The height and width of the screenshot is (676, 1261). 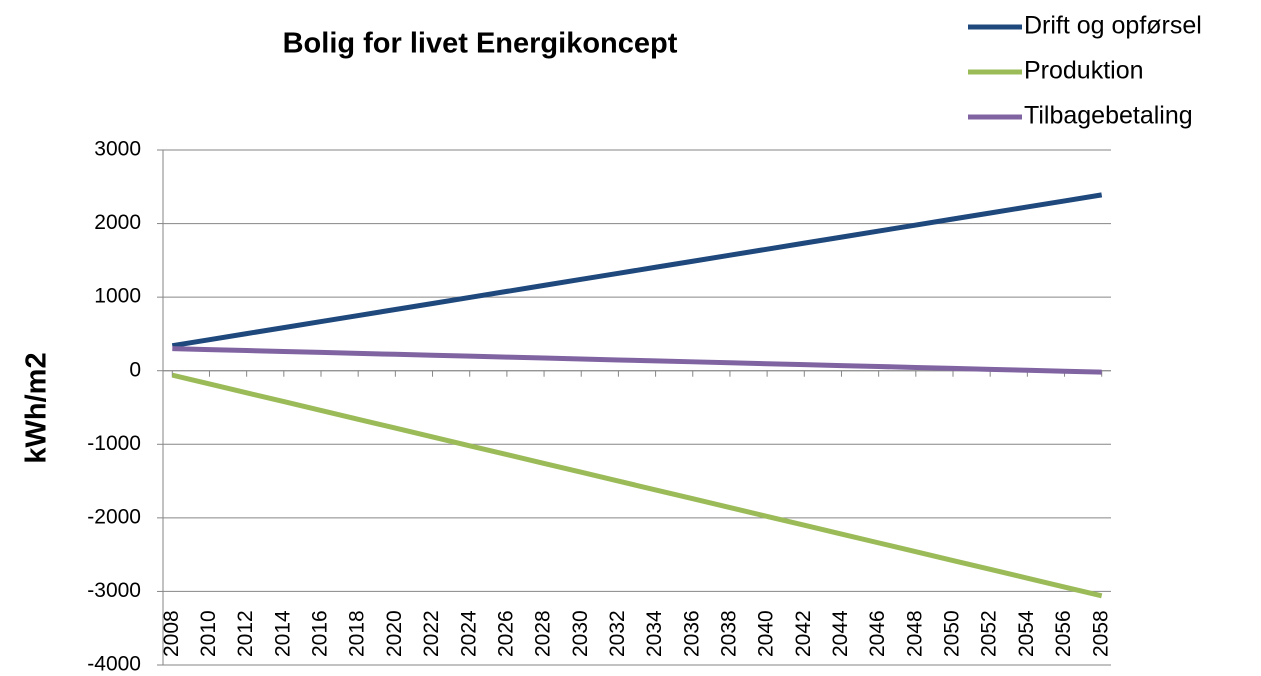 I want to click on x-tick-label: 2010, so click(x=208, y=633).